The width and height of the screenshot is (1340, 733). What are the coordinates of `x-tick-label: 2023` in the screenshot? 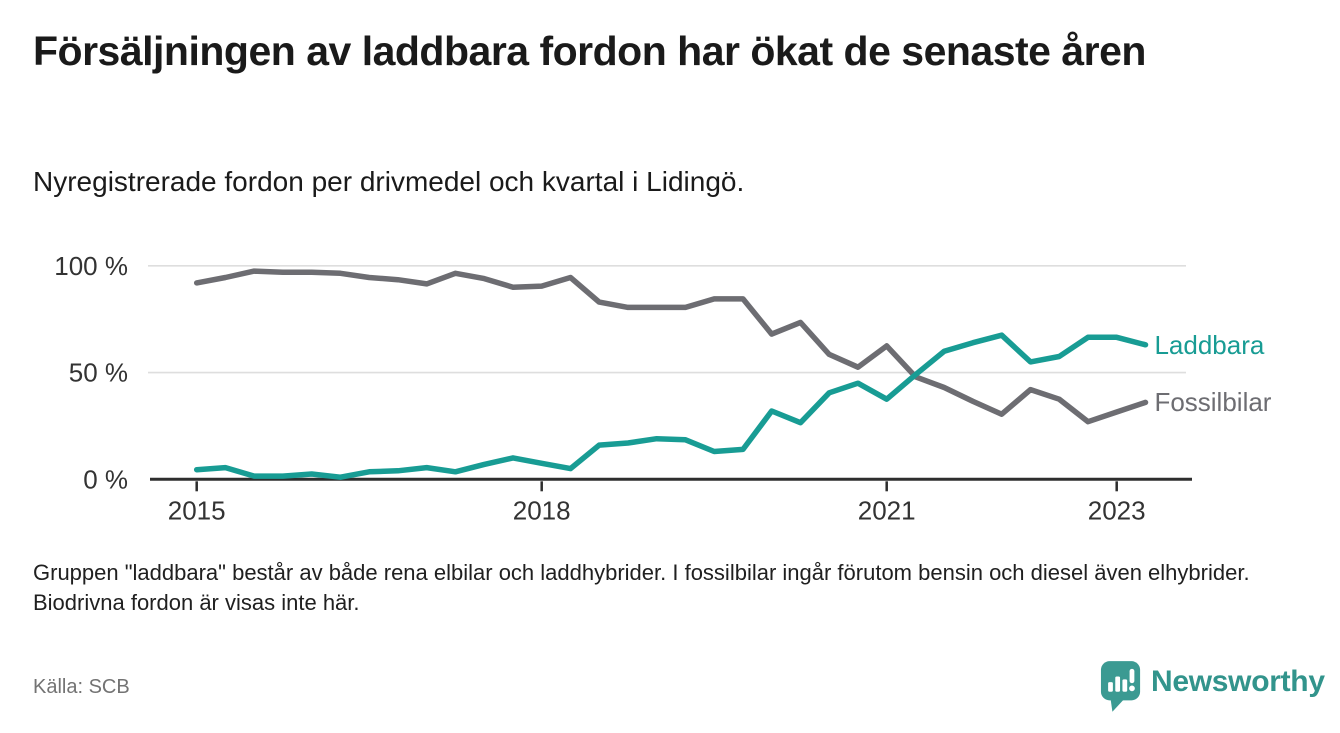 It's located at (1117, 510).